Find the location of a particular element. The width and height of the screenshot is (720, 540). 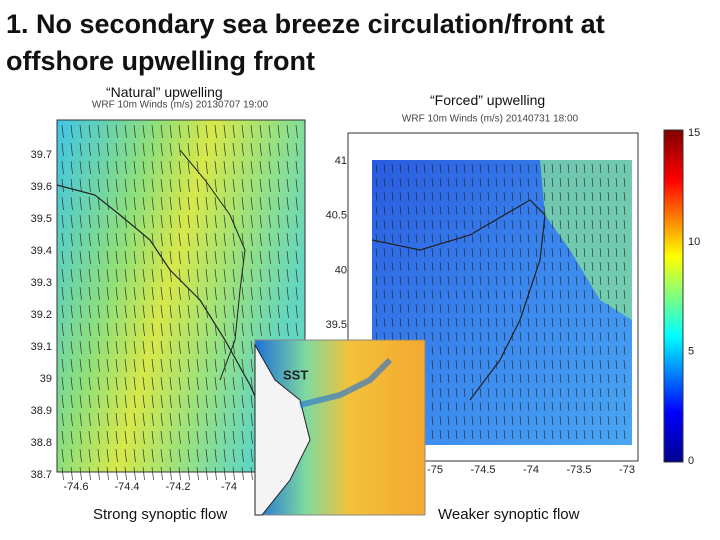

caption: Weaker synoptic flow is located at coordinates (509, 514).